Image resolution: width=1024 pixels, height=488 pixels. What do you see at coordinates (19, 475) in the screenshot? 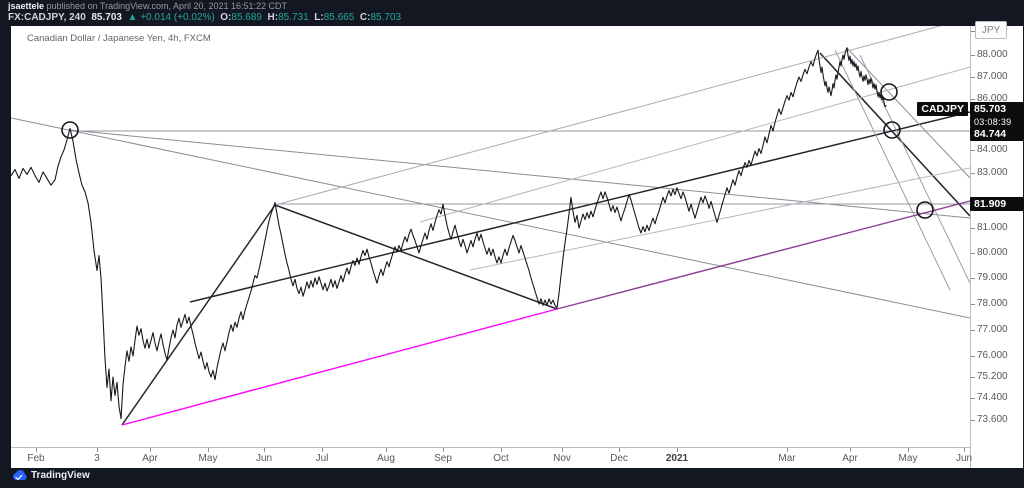
I see `tradingview-cloud-icon` at bounding box center [19, 475].